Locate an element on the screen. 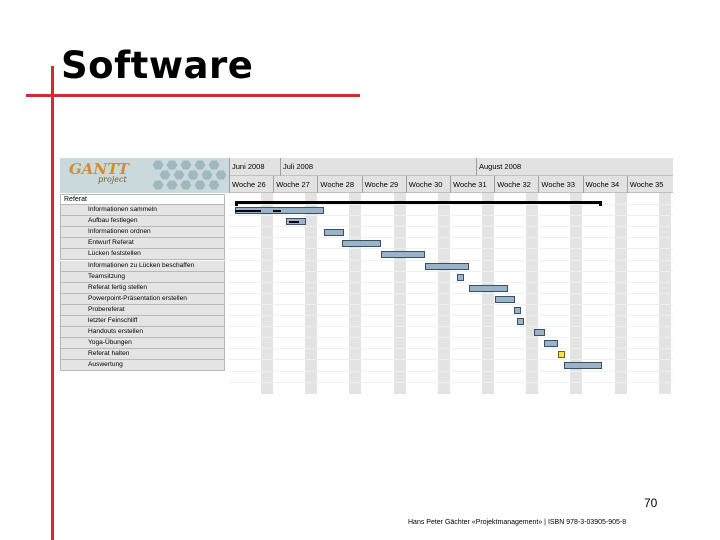  logo-text: GANTT is located at coordinates (99, 169).